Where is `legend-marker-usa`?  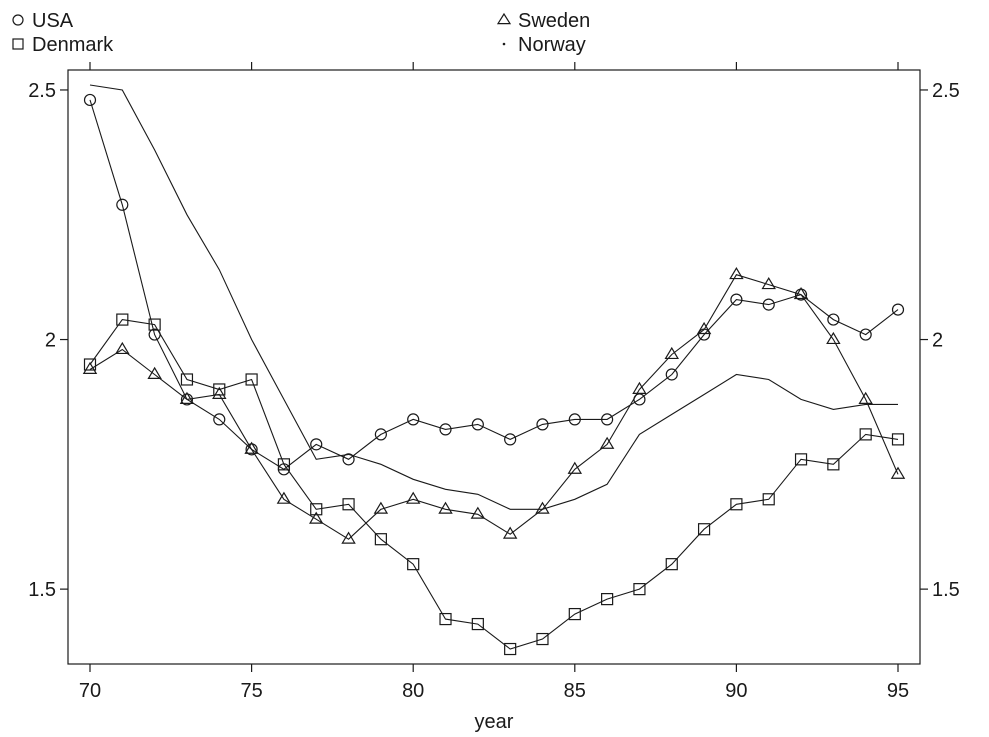
legend-marker-usa is located at coordinates (18, 20).